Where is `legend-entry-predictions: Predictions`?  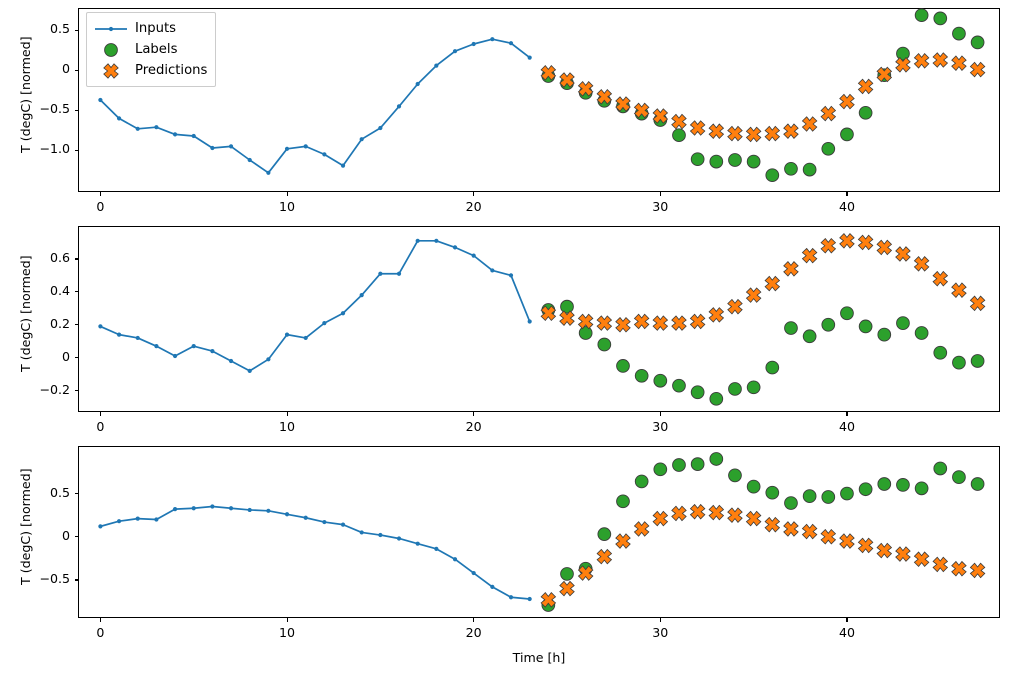
legend-entry-predictions: Predictions is located at coordinates (150, 70).